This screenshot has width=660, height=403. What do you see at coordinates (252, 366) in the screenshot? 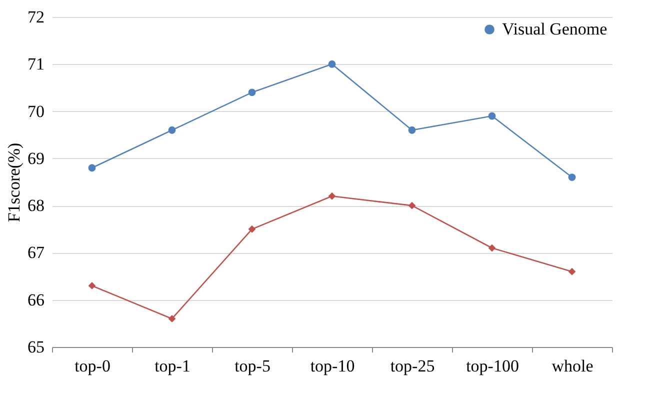
I see `x-tick-label: top-5` at bounding box center [252, 366].